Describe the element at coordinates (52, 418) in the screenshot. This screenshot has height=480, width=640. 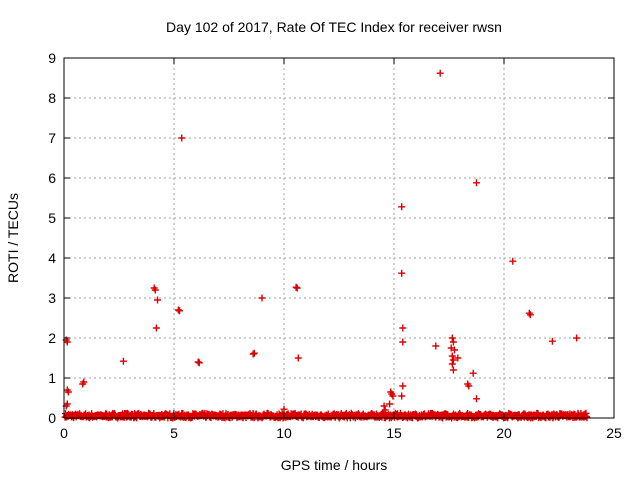
I see `y-tick-label: 0` at that location.